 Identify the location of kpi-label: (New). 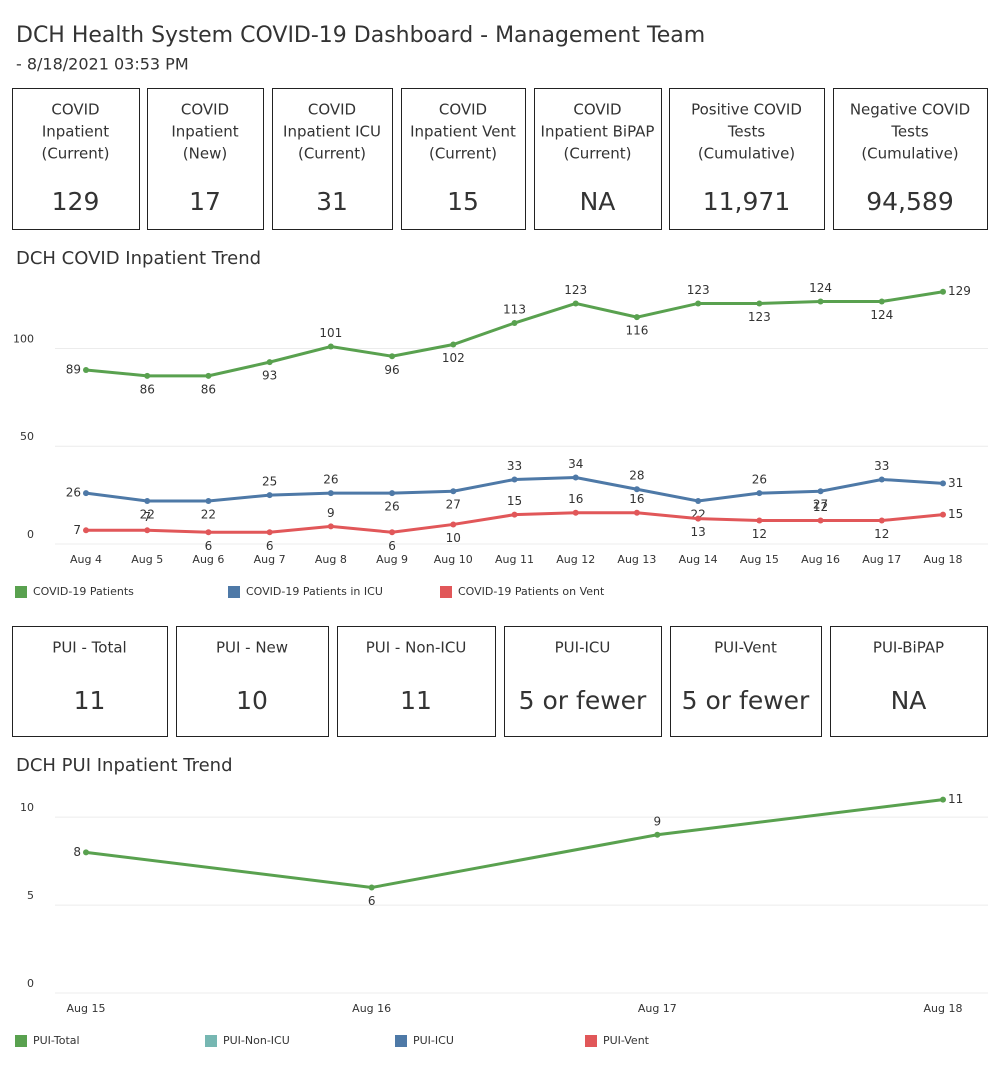
(205, 154).